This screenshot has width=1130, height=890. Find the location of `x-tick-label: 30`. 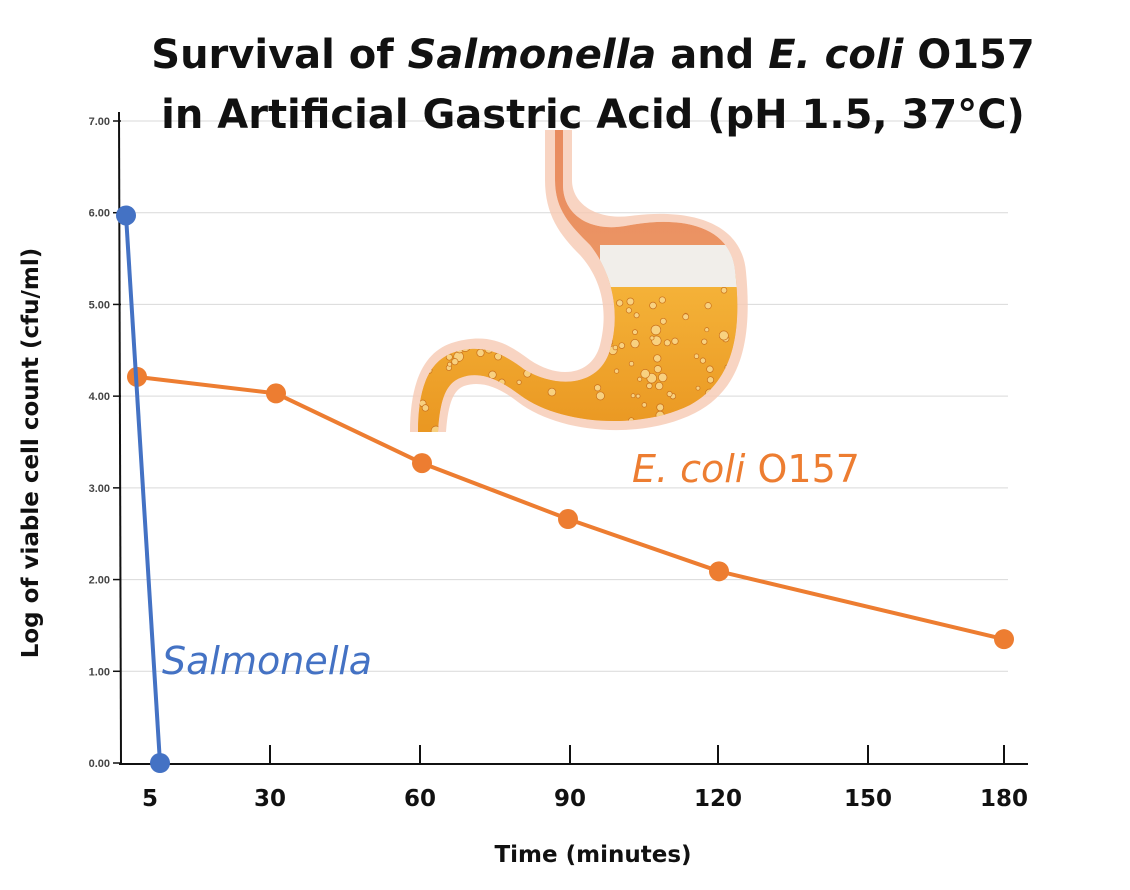

x-tick-label: 30 is located at coordinates (270, 799).